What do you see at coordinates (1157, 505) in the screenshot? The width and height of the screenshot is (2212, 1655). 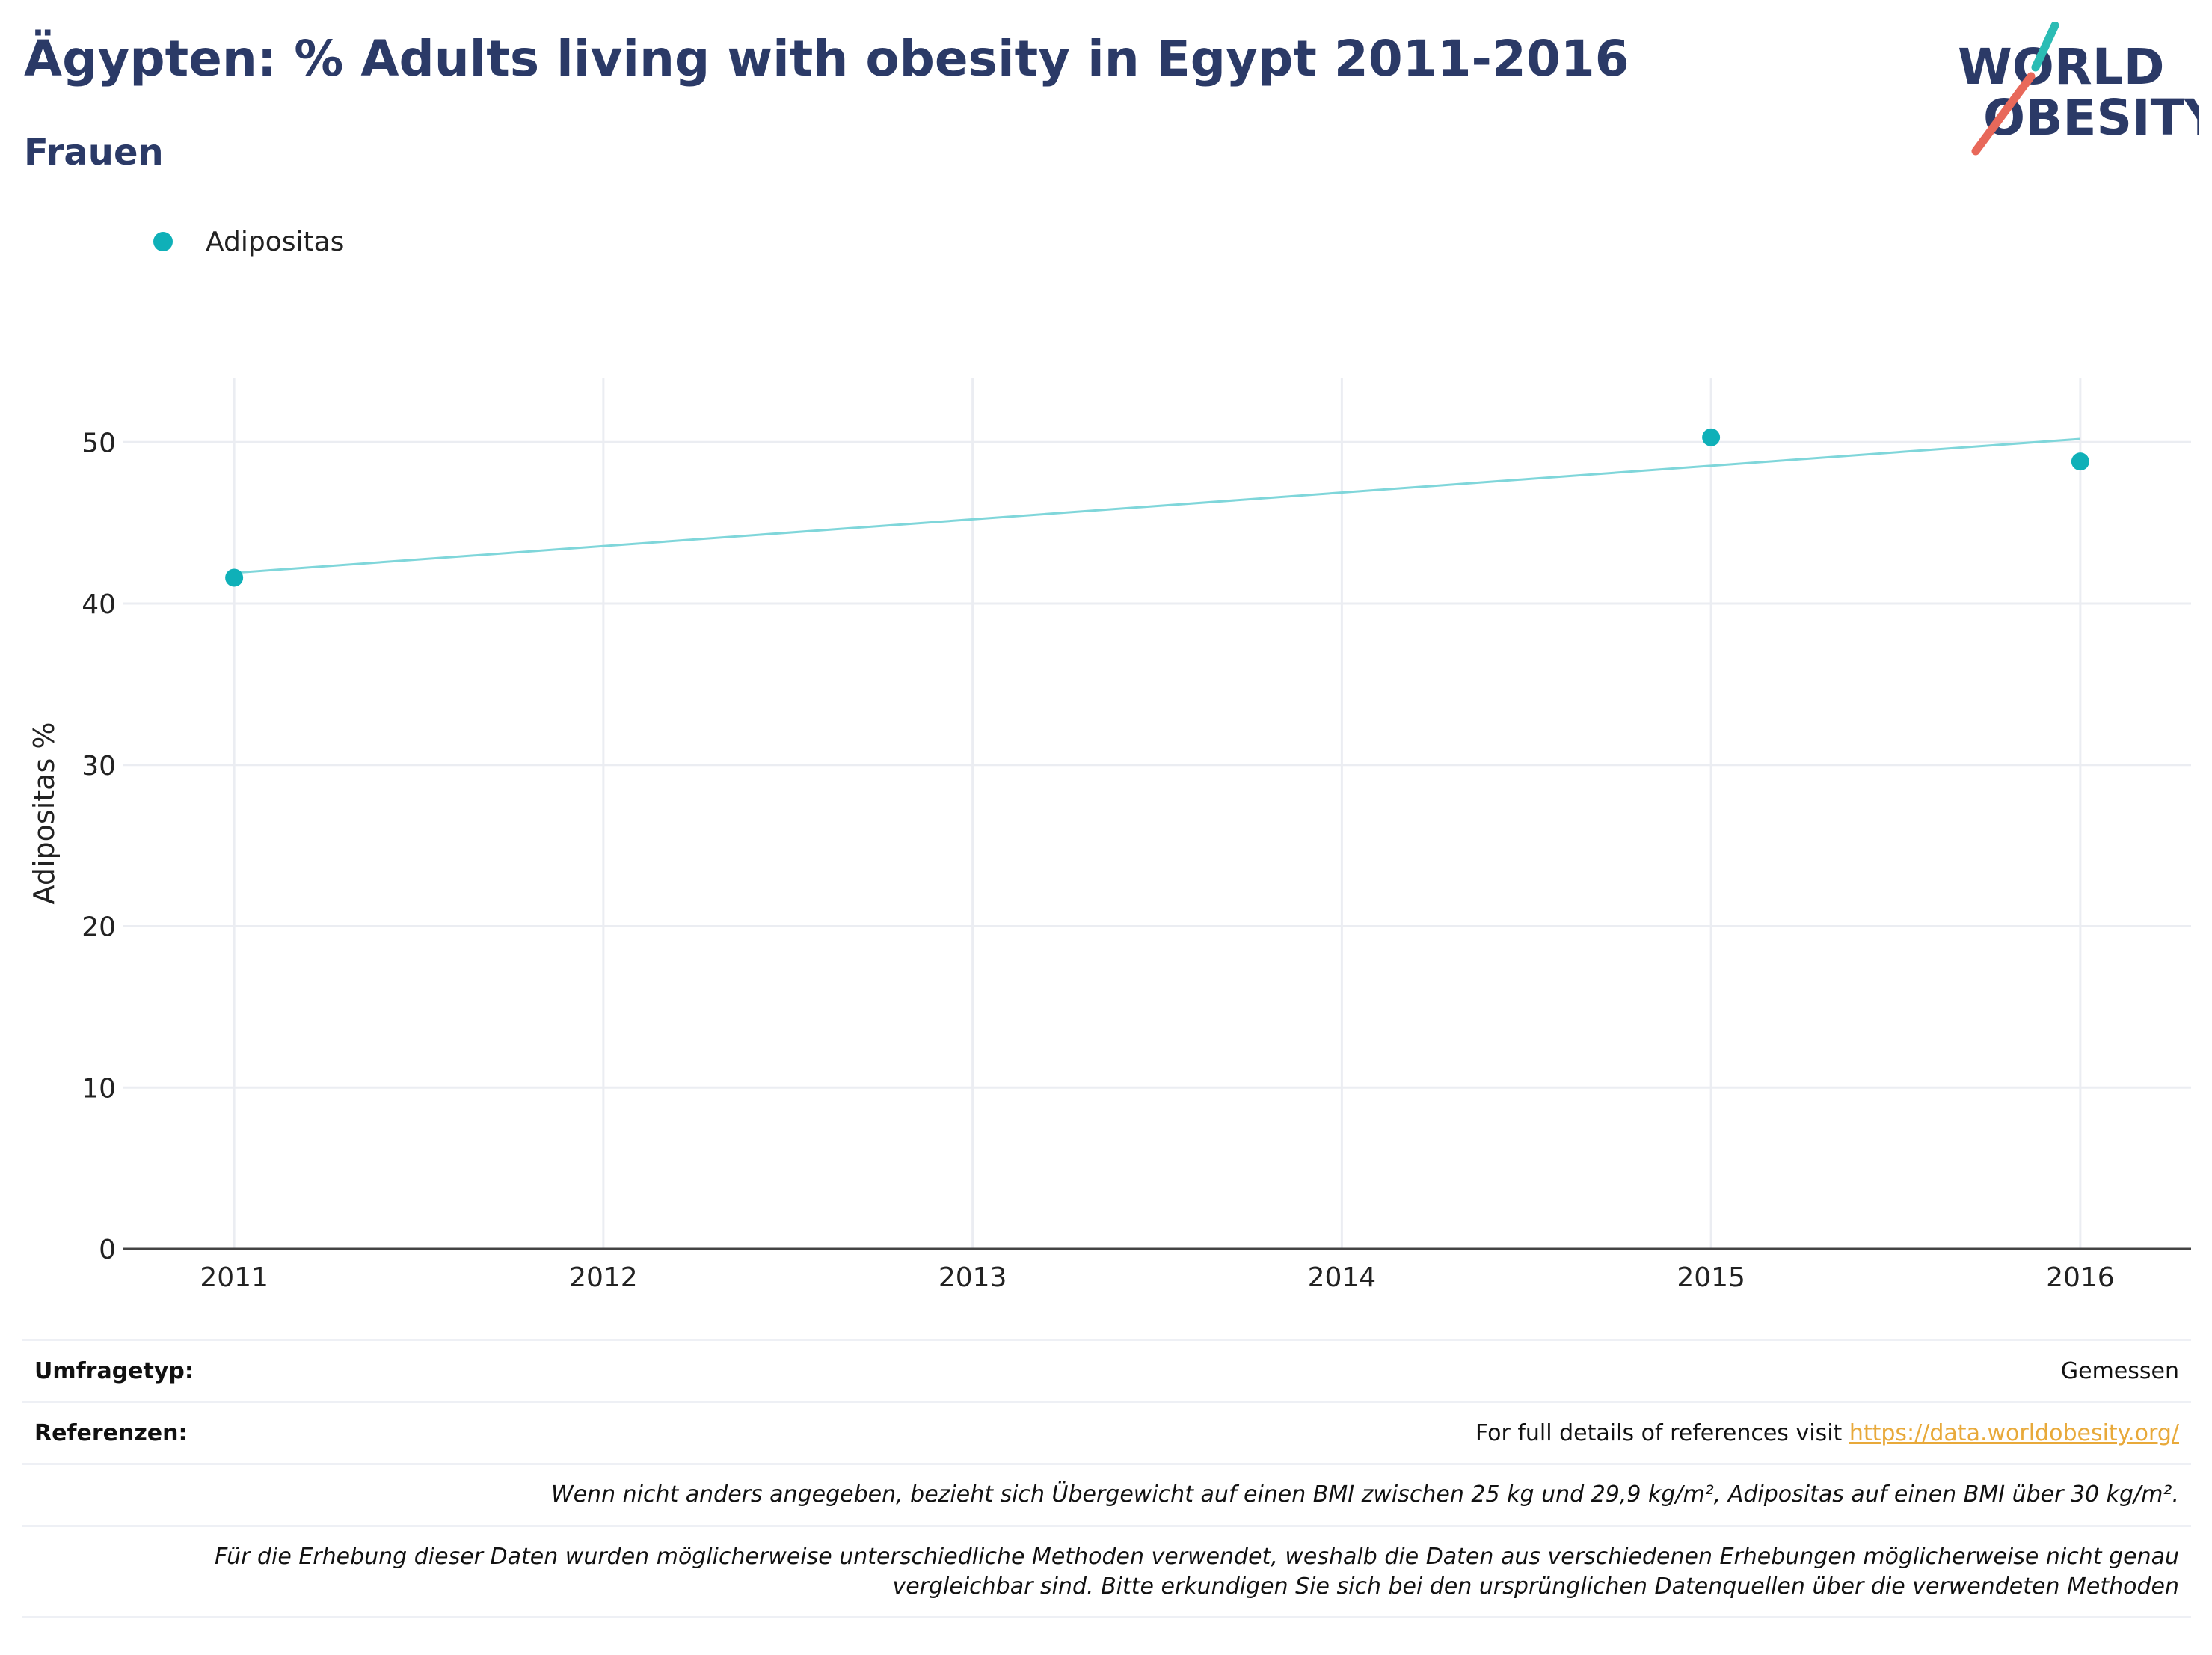 I see `trend-line` at bounding box center [1157, 505].